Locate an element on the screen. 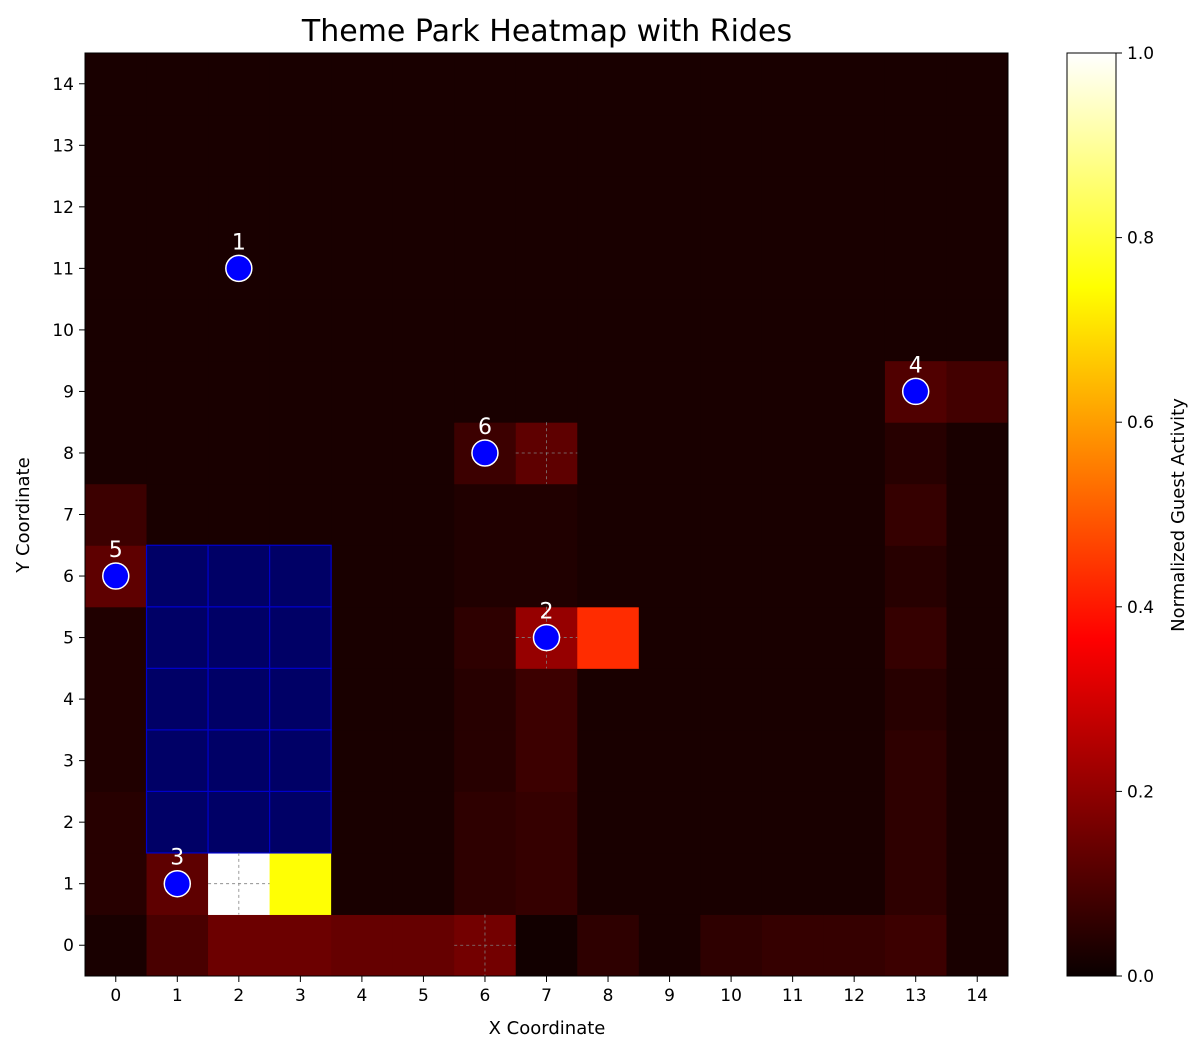 The height and width of the screenshot is (1055, 1203). y-tick-label: 10 is located at coordinates (63, 331).